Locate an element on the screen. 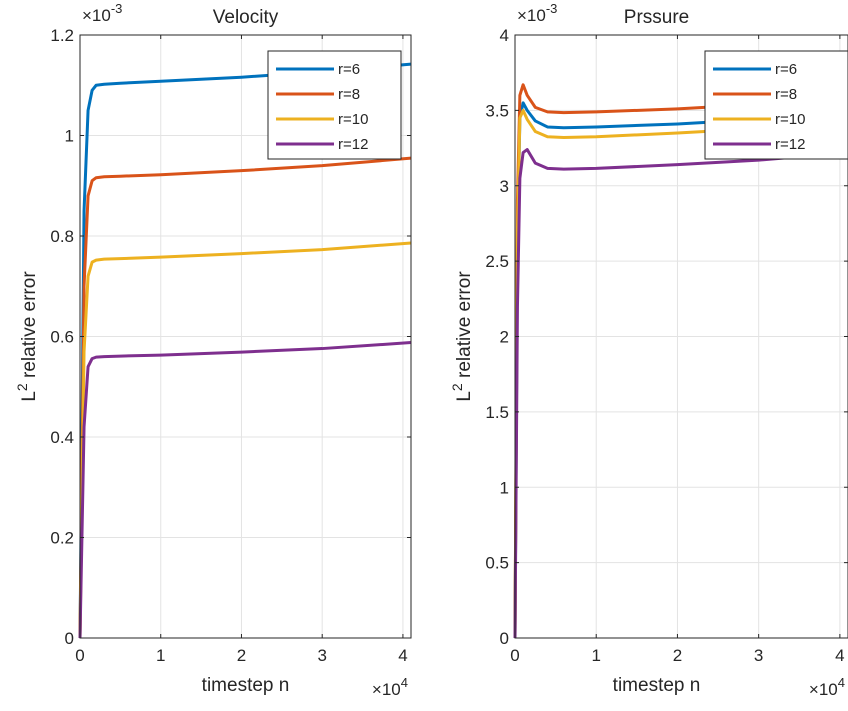 The width and height of the screenshot is (848, 711). y-tick-label: 4 is located at coordinates (504, 35).